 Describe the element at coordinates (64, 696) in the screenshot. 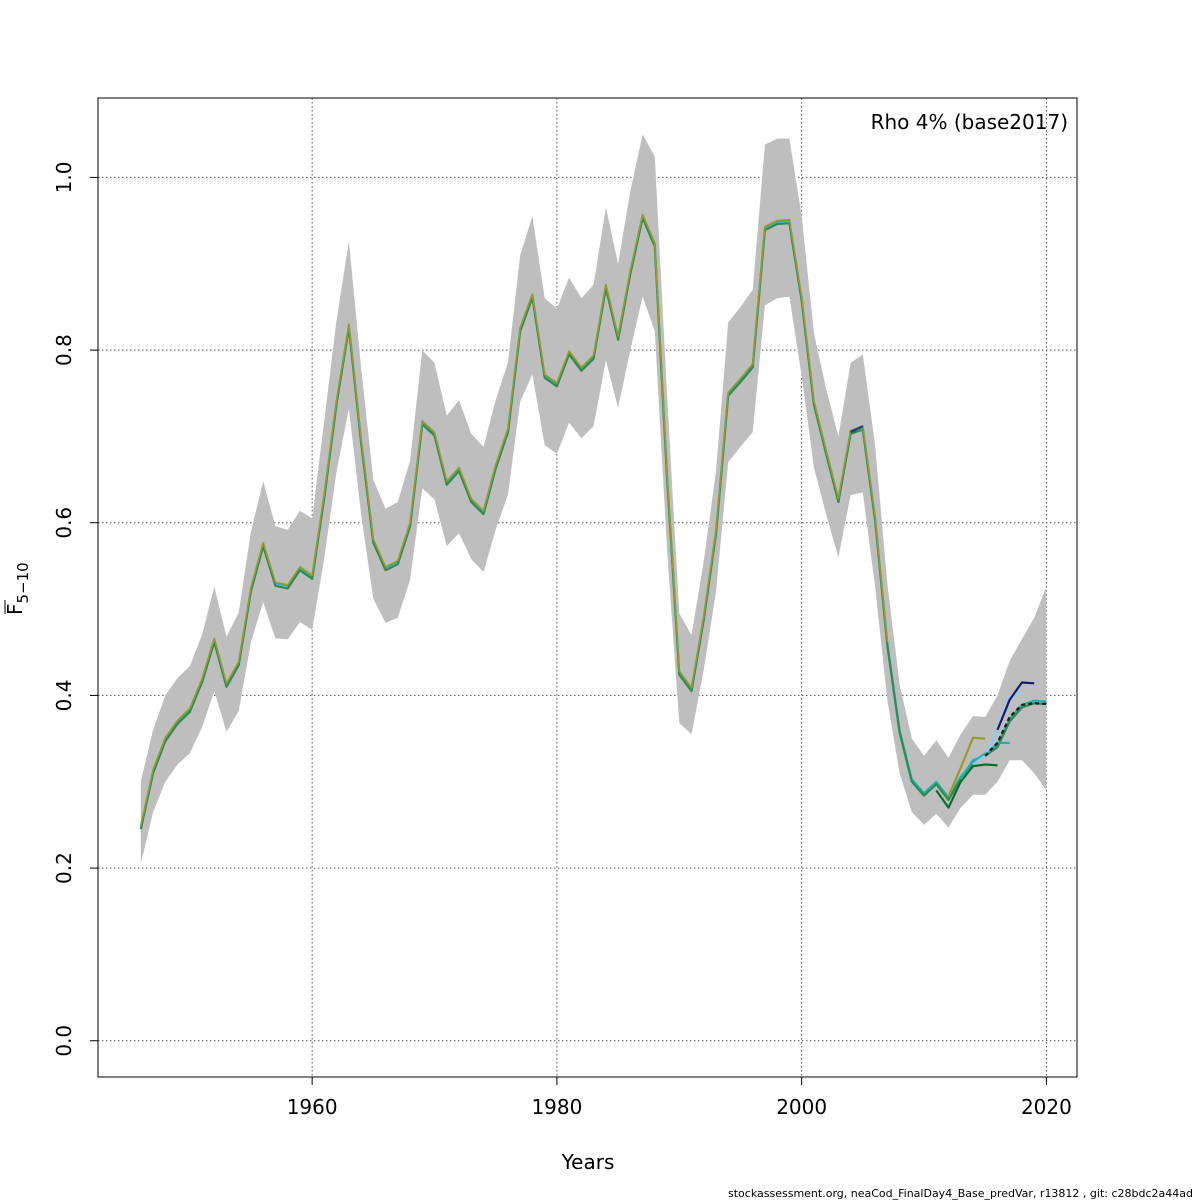

I see `y-tick-label: 0.4` at that location.